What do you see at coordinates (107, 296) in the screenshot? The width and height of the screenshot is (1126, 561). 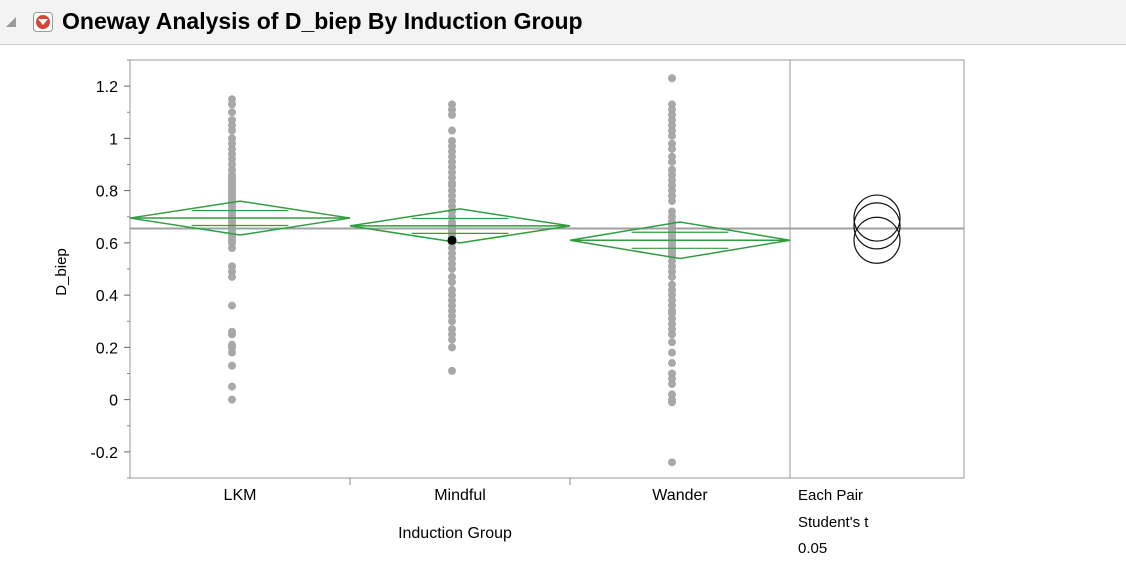 I see `y-tick-label: 0.4` at bounding box center [107, 296].